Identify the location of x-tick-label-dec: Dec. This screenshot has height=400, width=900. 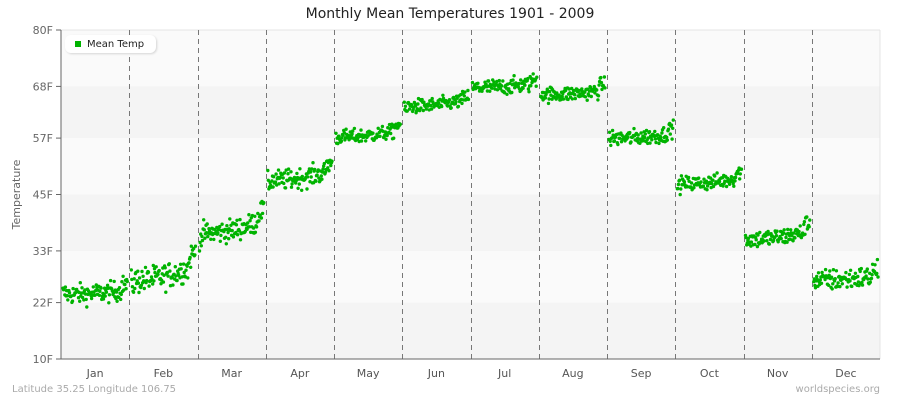
(845, 373).